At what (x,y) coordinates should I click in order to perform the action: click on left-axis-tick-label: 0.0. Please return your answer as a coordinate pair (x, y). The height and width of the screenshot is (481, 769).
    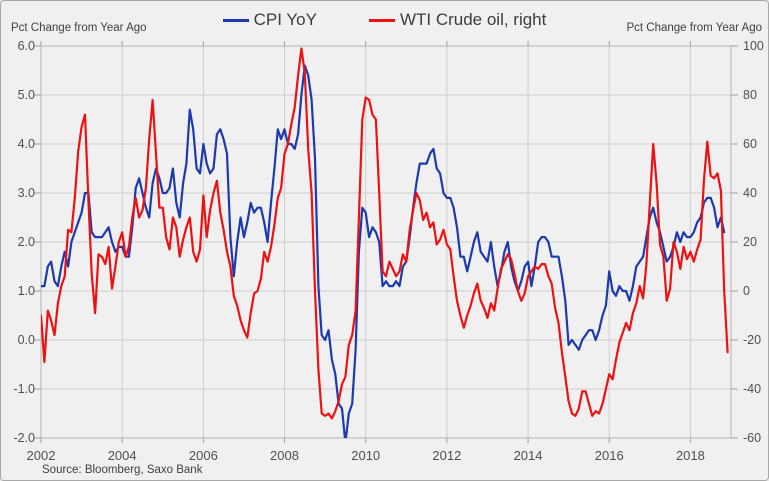
    Looking at the image, I should click on (26, 340).